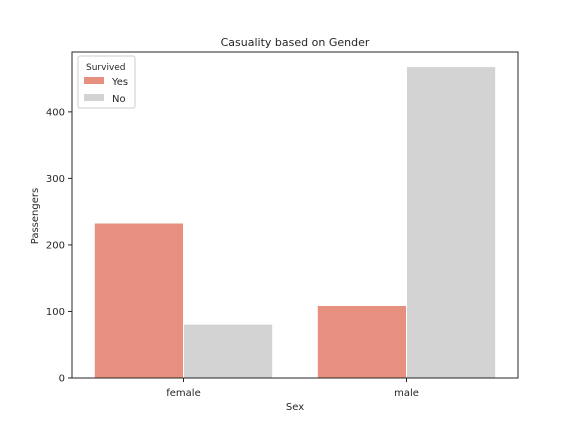 The height and width of the screenshot is (432, 576). Describe the element at coordinates (62, 379) in the screenshot. I see `y-tick-label-0: 0` at that location.